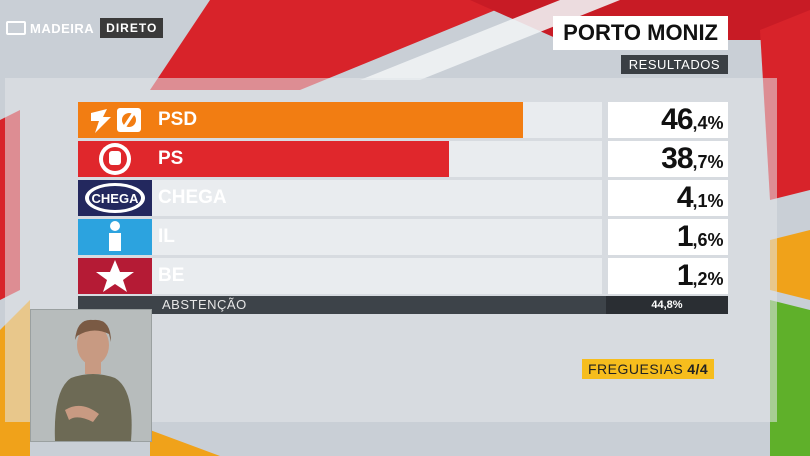 This screenshot has width=810, height=456. I want to click on live-badge: DIRETO, so click(132, 28).